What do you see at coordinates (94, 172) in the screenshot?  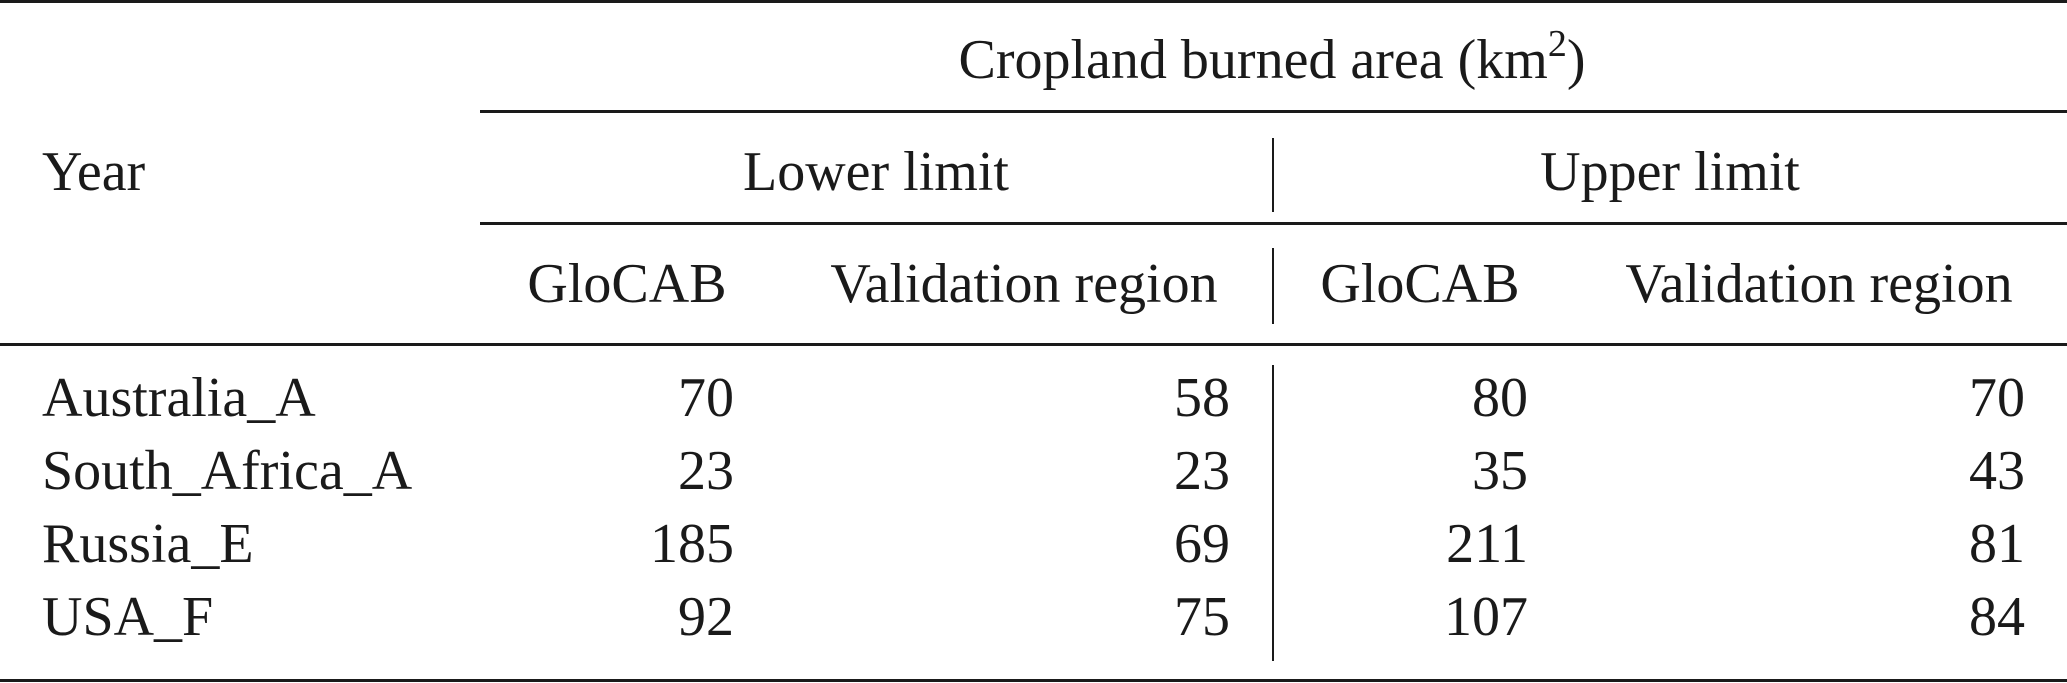 I see `row-label-header: Year` at bounding box center [94, 172].